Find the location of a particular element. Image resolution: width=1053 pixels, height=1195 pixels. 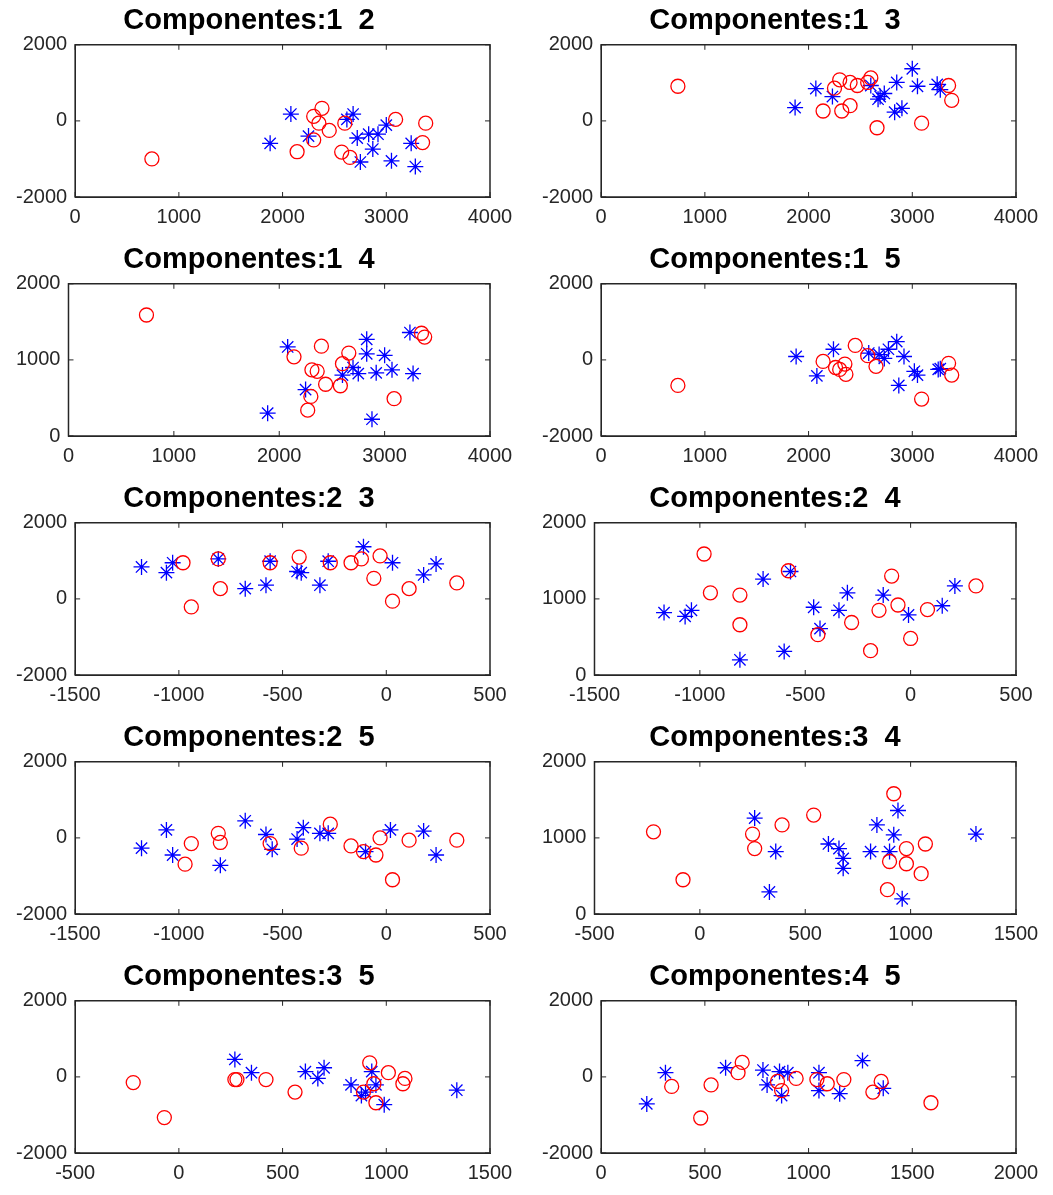

chart-title: Componentes:1 2 is located at coordinates (249, 19).